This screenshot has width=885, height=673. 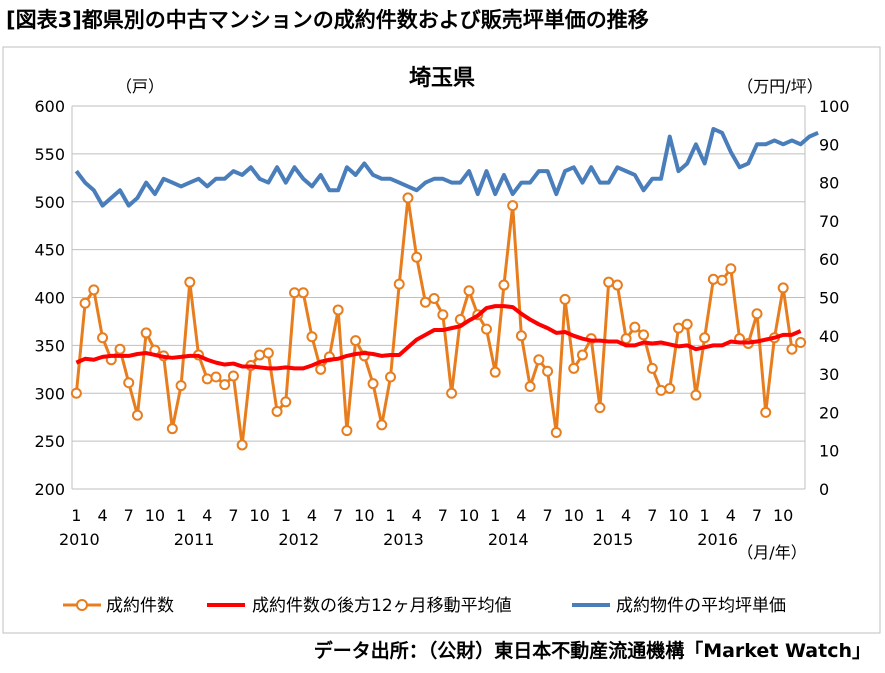 What do you see at coordinates (82, 605) in the screenshot?
I see `legend-marker-contracts` at bounding box center [82, 605].